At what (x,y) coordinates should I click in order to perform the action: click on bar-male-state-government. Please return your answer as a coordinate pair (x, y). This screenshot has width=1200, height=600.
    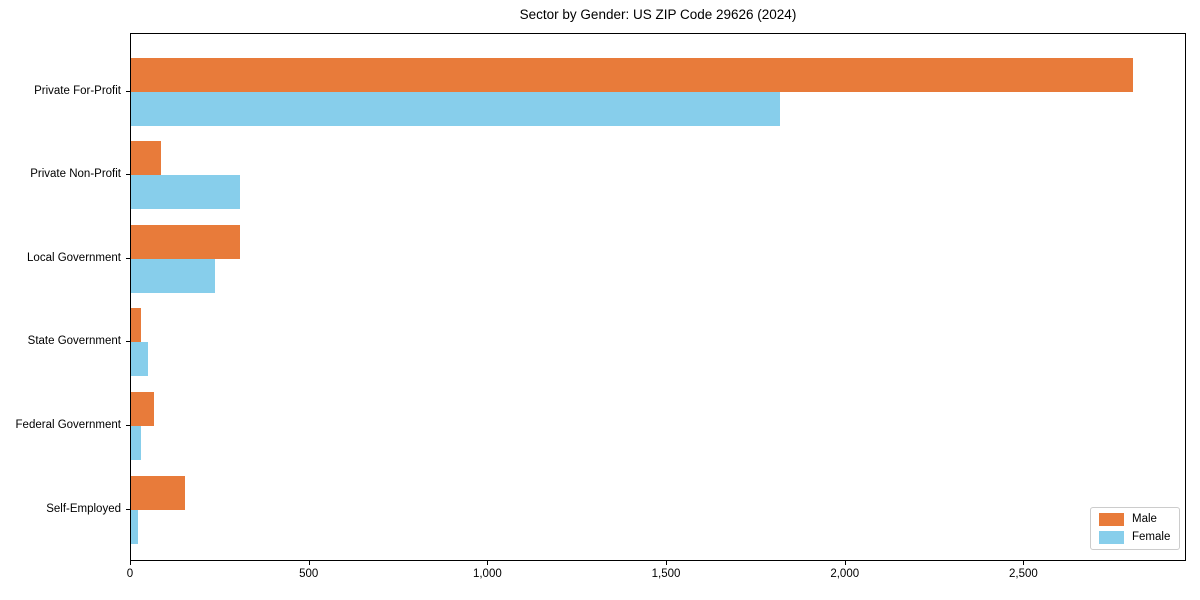
    Looking at the image, I should click on (136, 325).